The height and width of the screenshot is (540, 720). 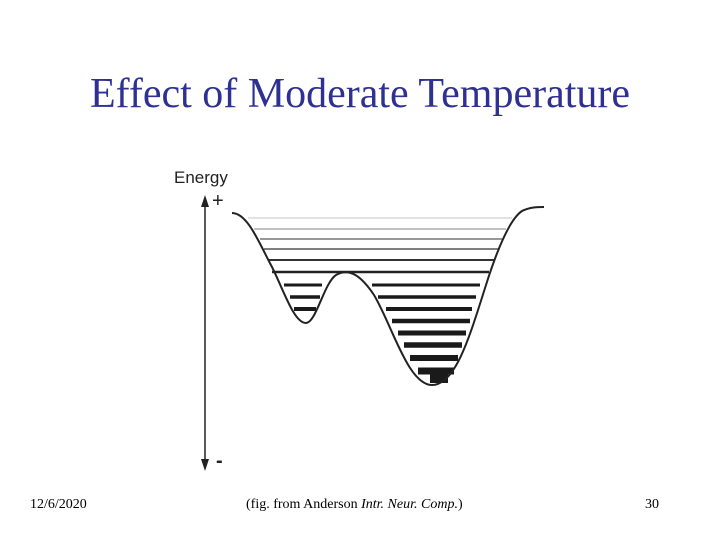 What do you see at coordinates (219, 461) in the screenshot?
I see `minus-label: -` at bounding box center [219, 461].